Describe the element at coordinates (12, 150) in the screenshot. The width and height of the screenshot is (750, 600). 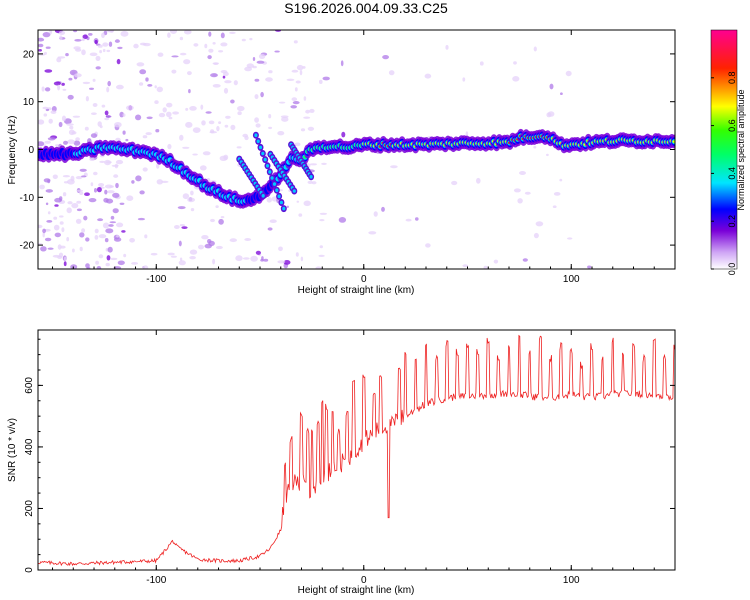
I see `spectrogram-y-label: Frequency (Hz)` at that location.